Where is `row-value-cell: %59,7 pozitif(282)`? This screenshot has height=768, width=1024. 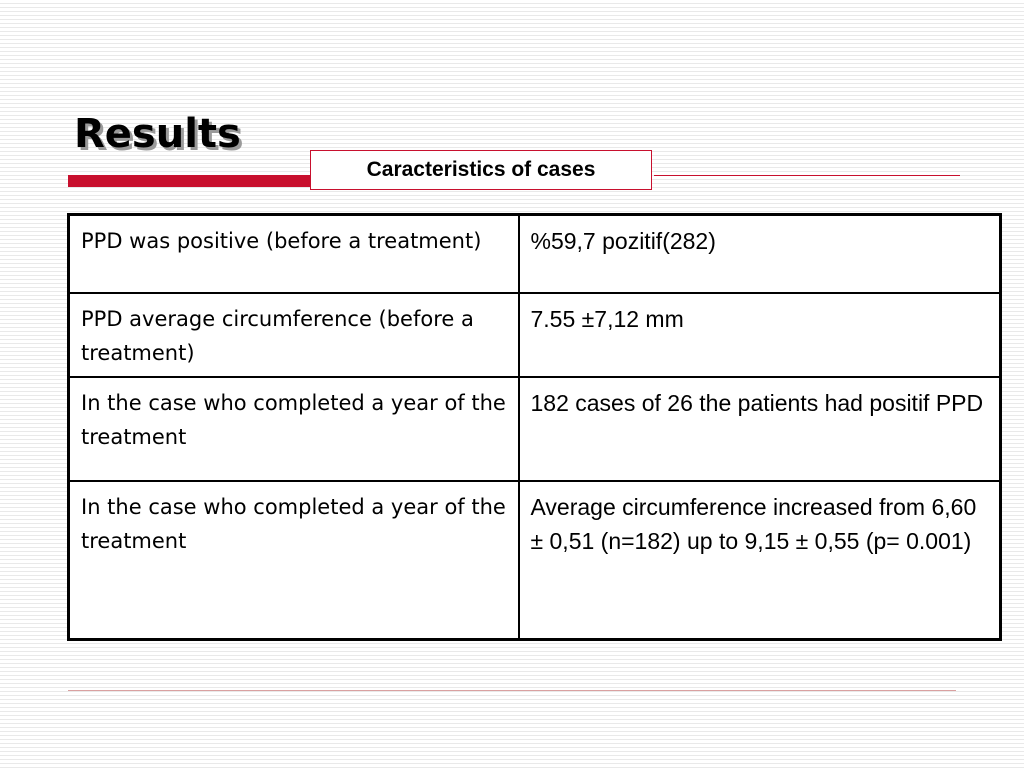
row-value-cell: %59,7 pozitif(282) is located at coordinates (759, 253).